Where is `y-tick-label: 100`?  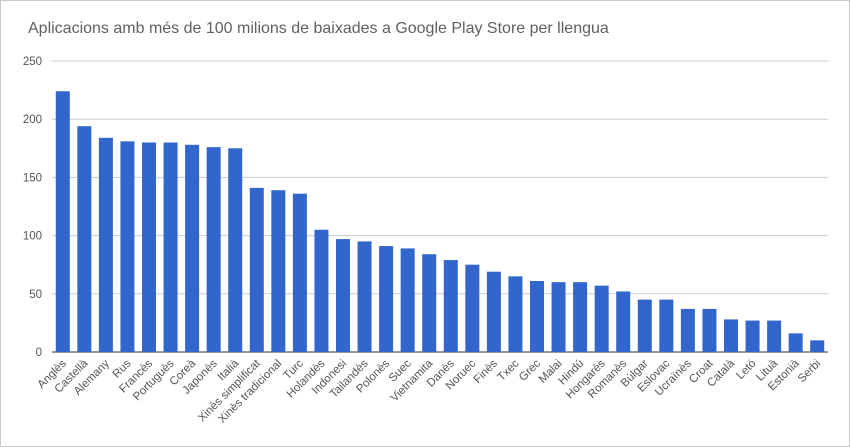
y-tick-label: 100 is located at coordinates (32, 237).